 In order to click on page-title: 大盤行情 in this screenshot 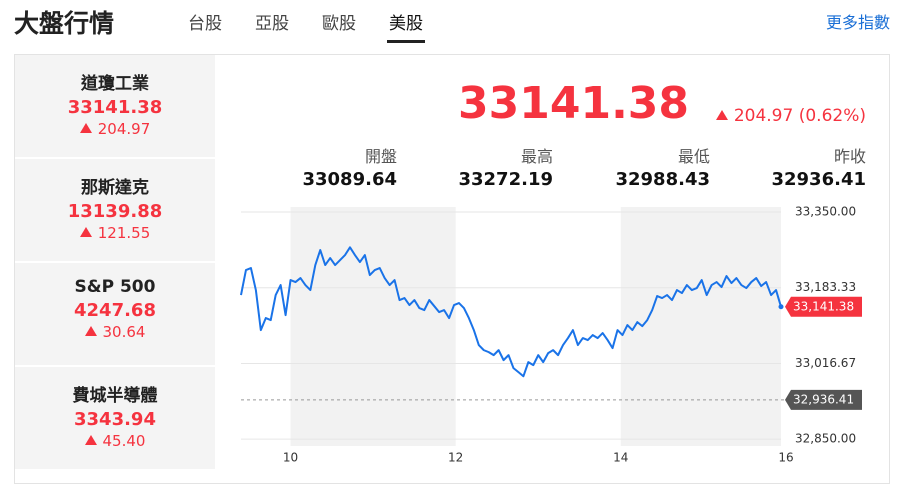, I will do `click(64, 23)`.